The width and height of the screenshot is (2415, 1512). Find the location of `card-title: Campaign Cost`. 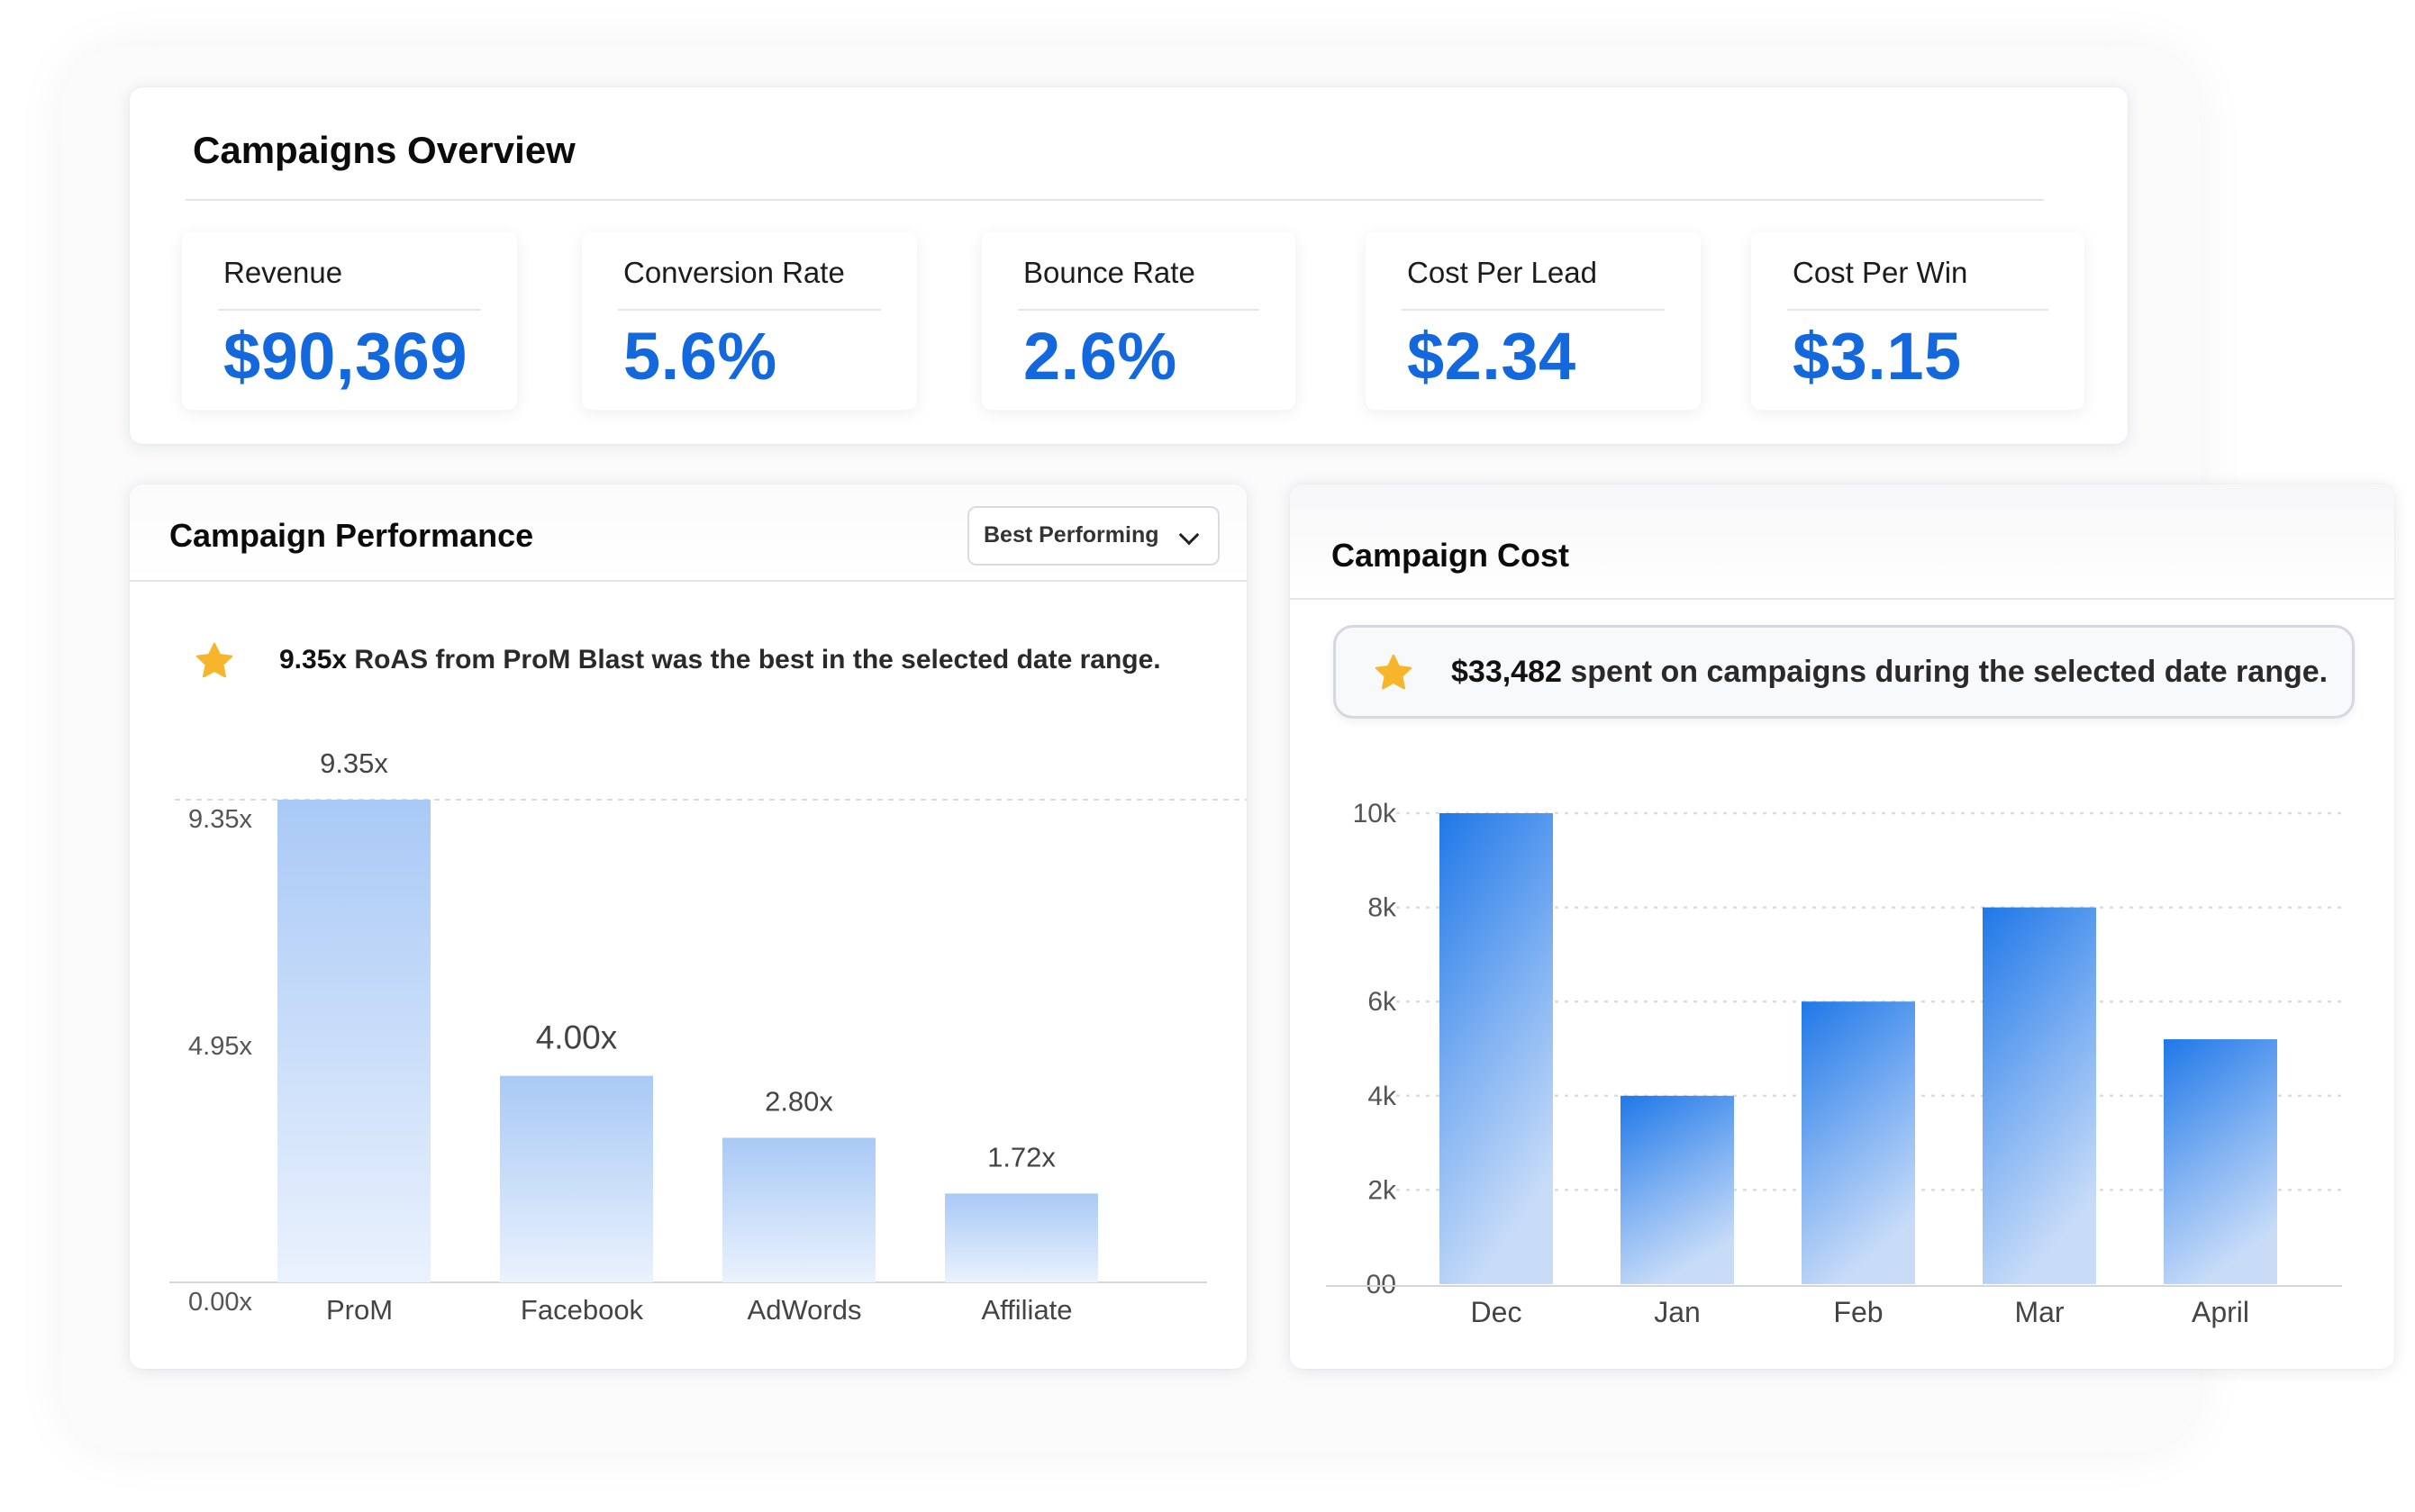

card-title: Campaign Cost is located at coordinates (1450, 555).